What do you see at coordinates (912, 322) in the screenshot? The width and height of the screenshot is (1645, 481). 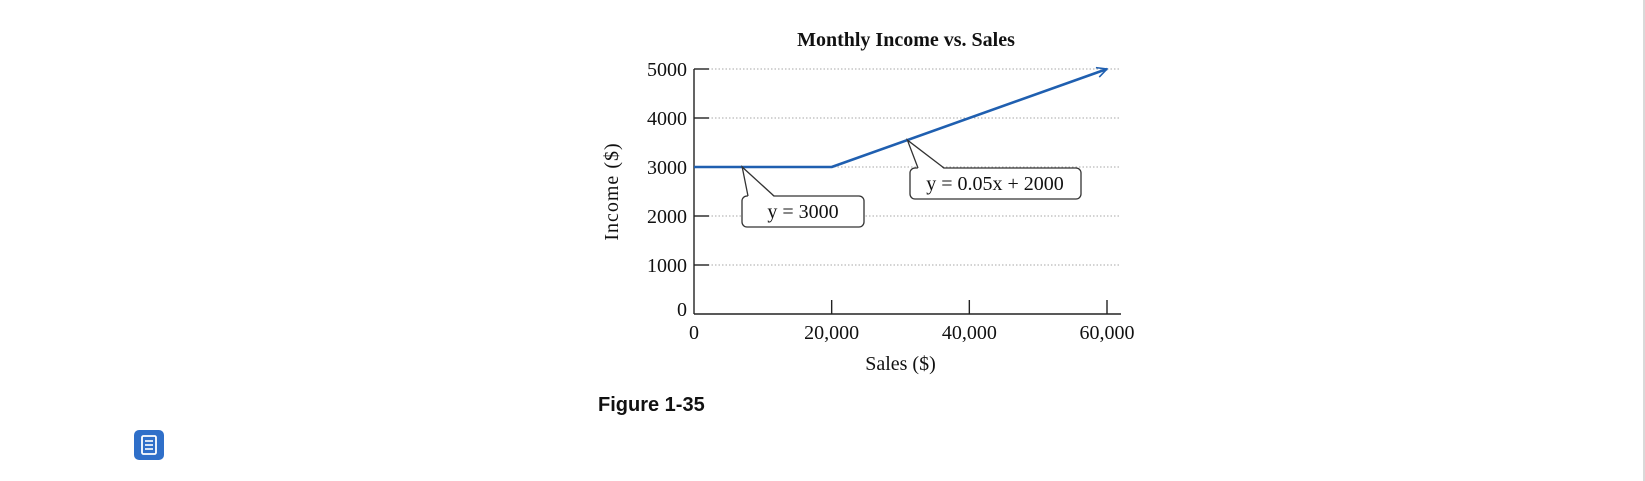 I see `x-axis-ticks: 0 20,000 40,000 60,000` at bounding box center [912, 322].